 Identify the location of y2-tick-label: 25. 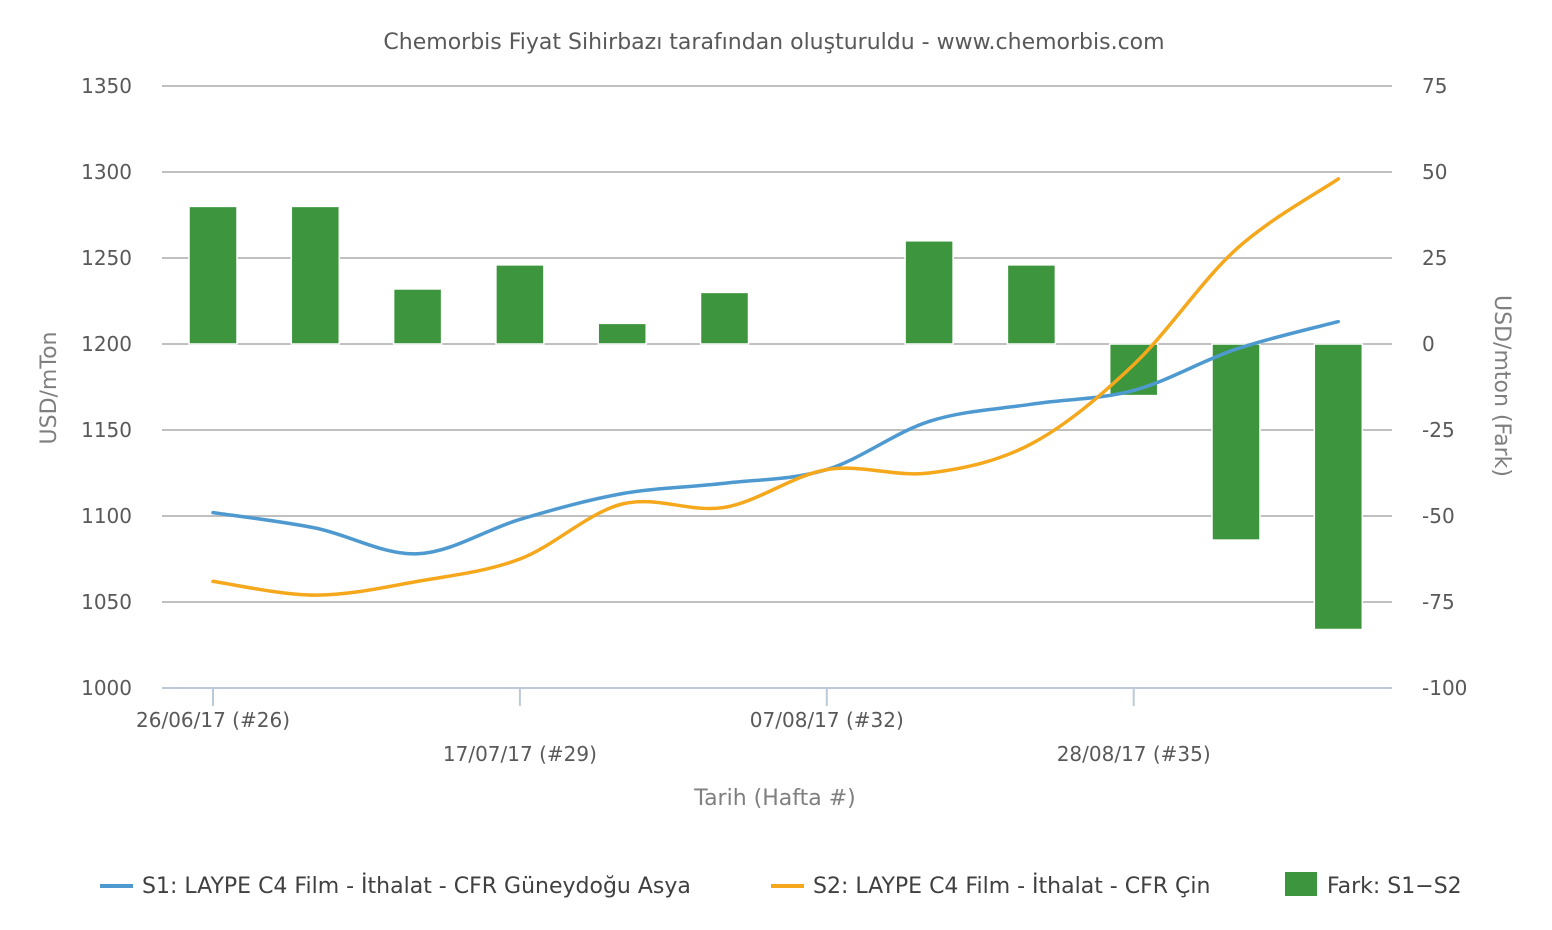
(1434, 258).